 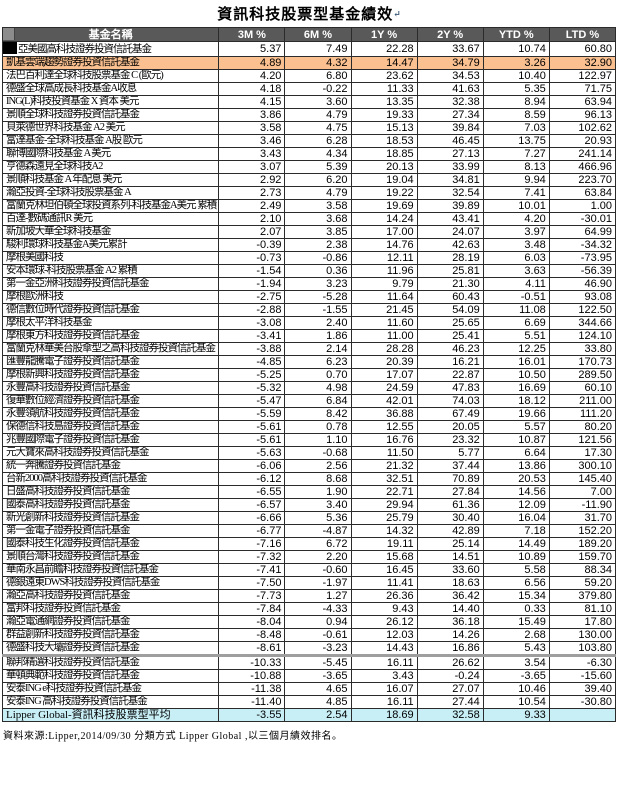 What do you see at coordinates (318, 154) in the screenshot?
I see `value-cell: 4.34` at bounding box center [318, 154].